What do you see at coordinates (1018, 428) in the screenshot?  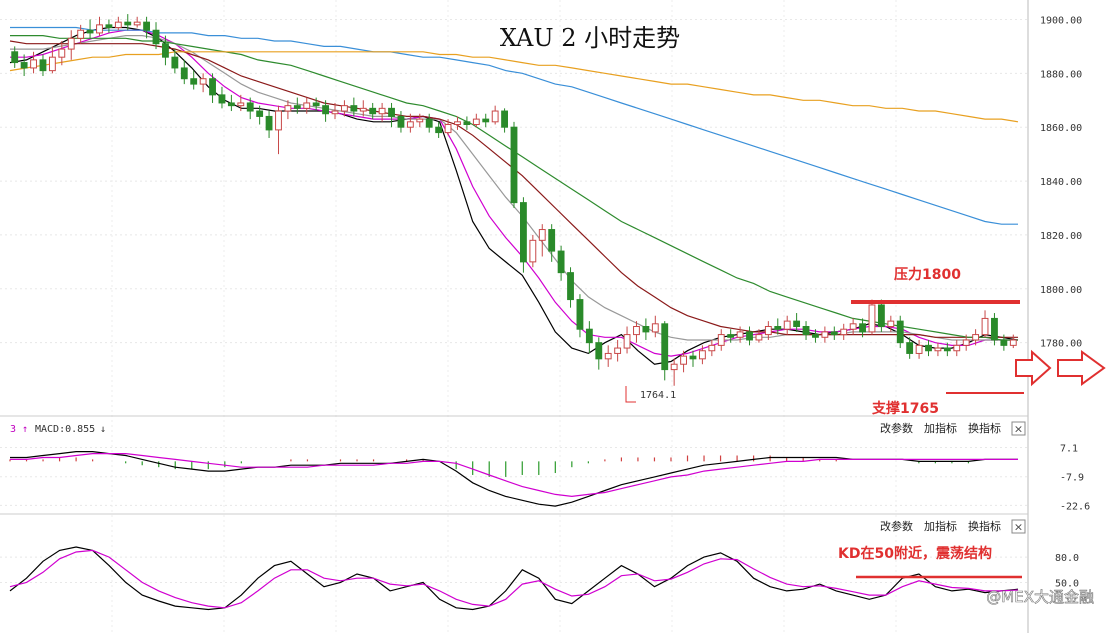 I see `macd-close-button: ×` at bounding box center [1018, 428].